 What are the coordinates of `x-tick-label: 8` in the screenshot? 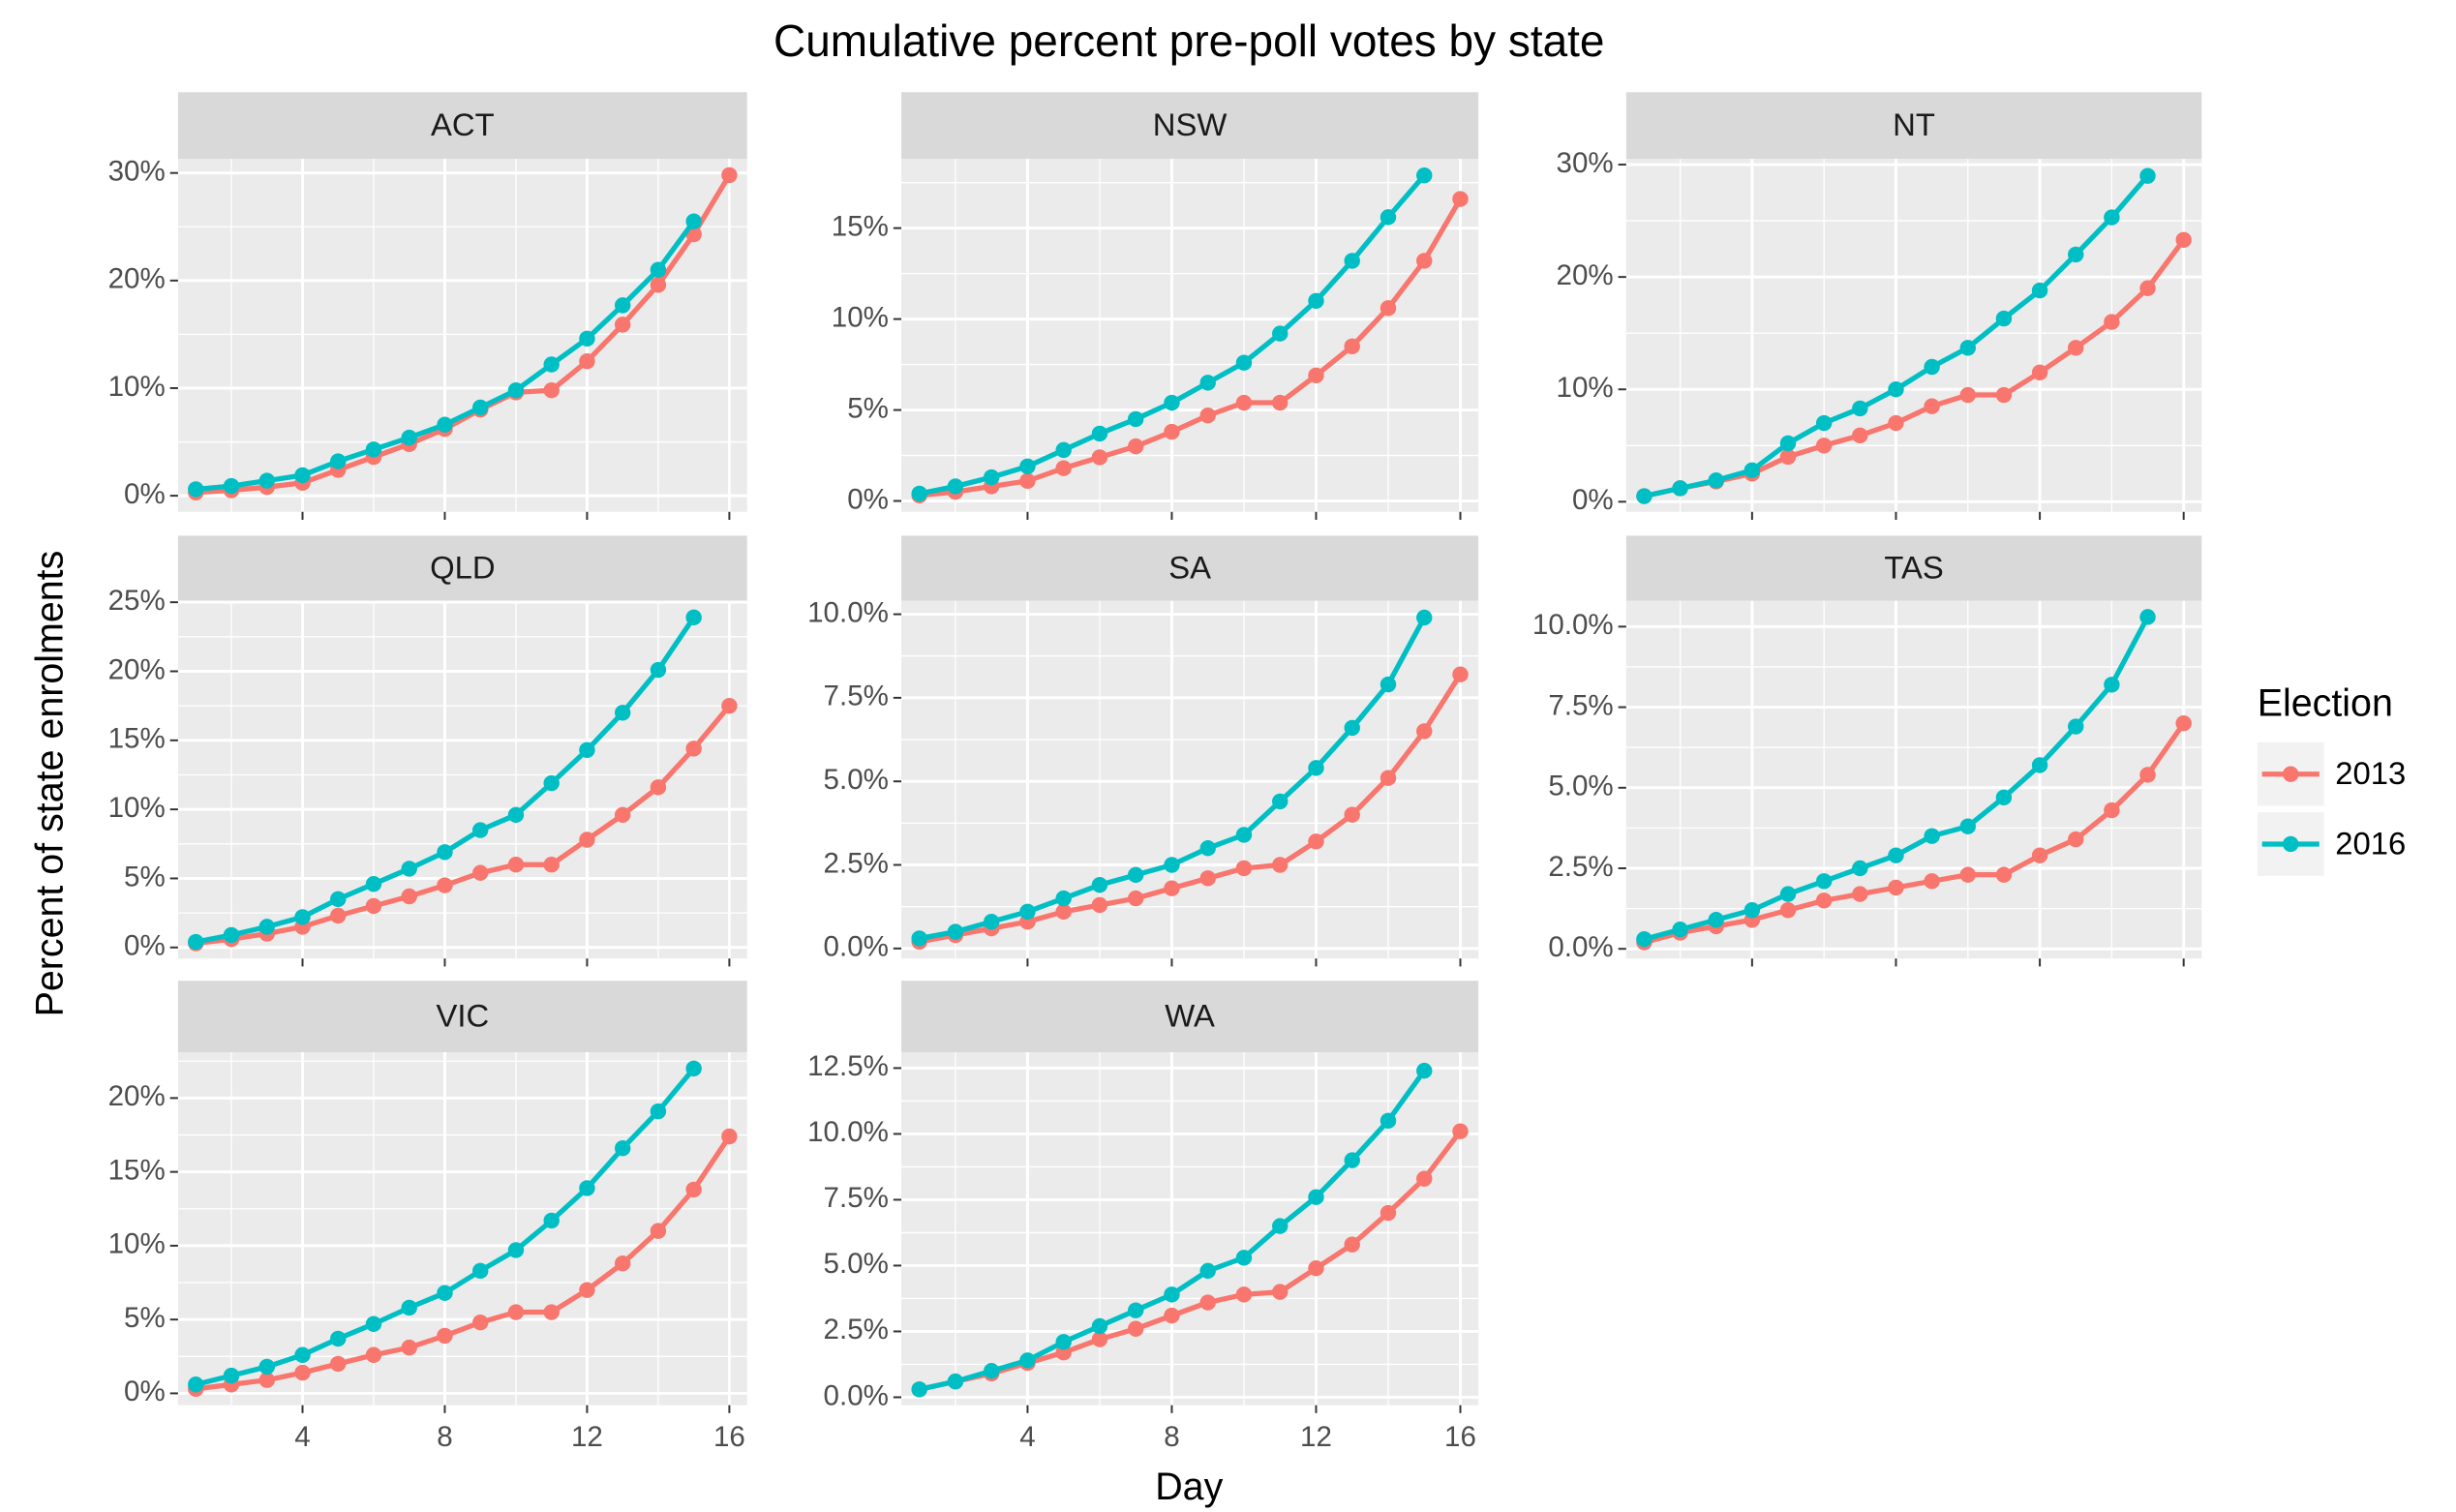 It's located at (444, 1437).